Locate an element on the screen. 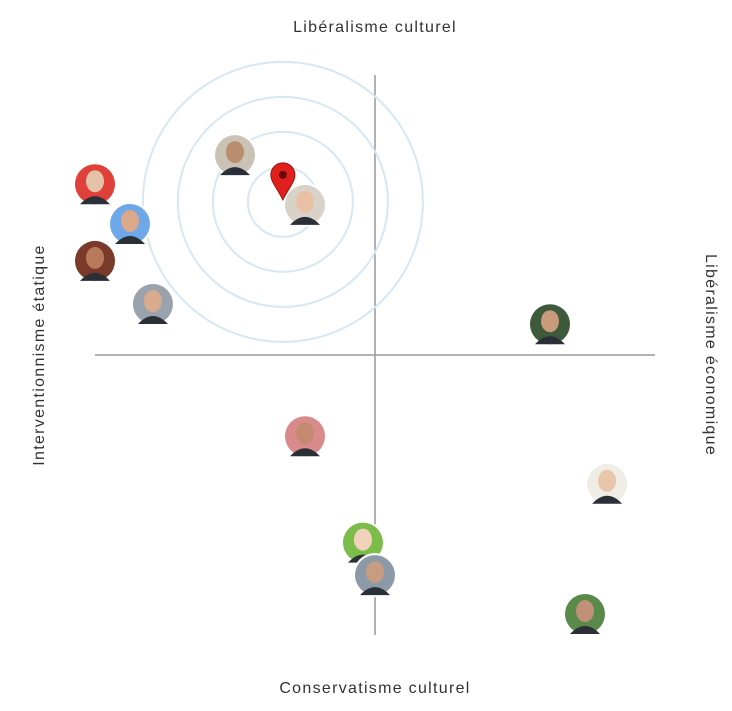 This screenshot has height=711, width=732. position-marker is located at coordinates (283, 181).